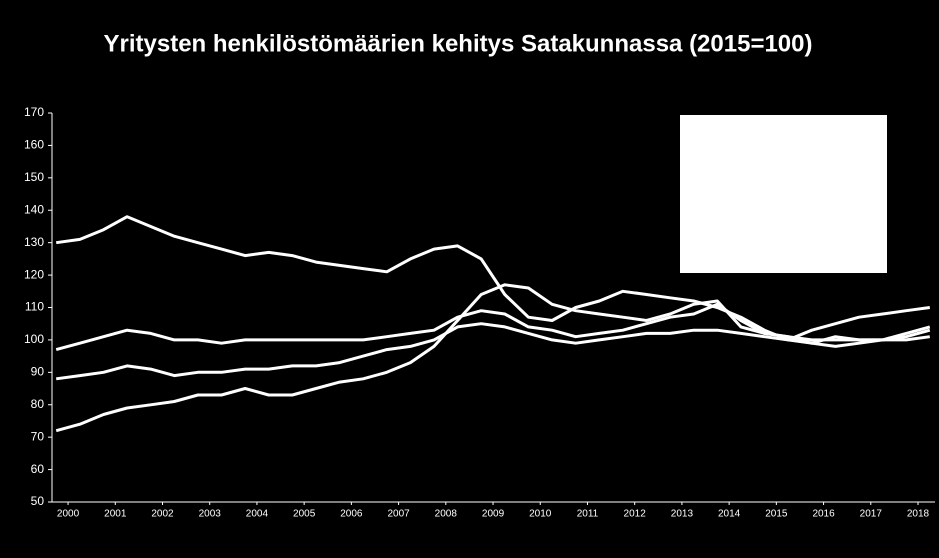 Image resolution: width=939 pixels, height=558 pixels. What do you see at coordinates (871, 514) in the screenshot?
I see `x-tick-label: 2017` at bounding box center [871, 514].